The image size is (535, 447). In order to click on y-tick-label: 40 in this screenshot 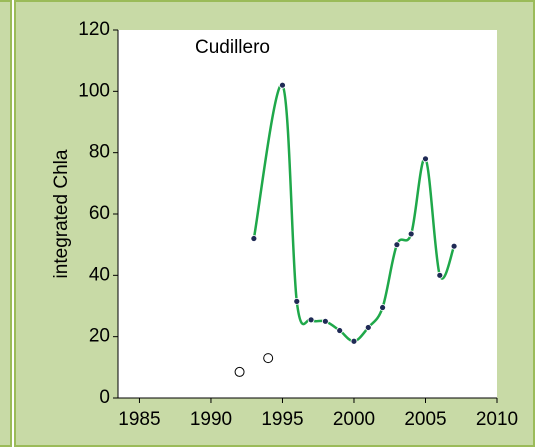, I will do `click(99, 274)`.